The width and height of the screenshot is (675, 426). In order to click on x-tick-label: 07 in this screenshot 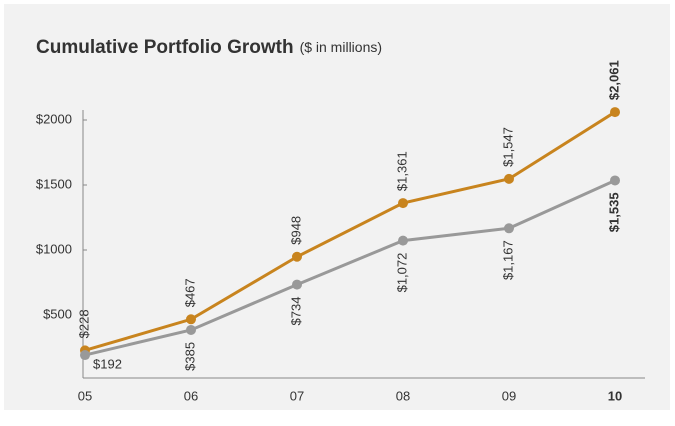, I will do `click(297, 395)`.